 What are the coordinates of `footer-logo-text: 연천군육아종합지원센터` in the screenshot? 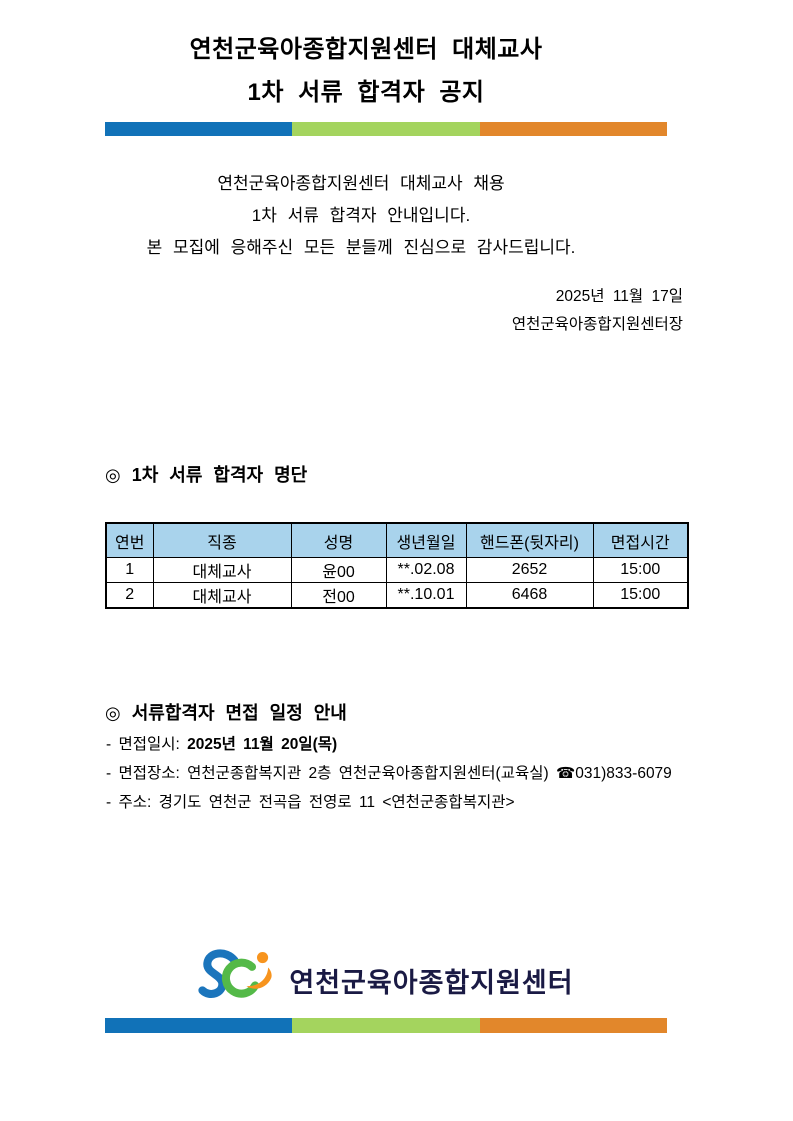 It's located at (431, 982).